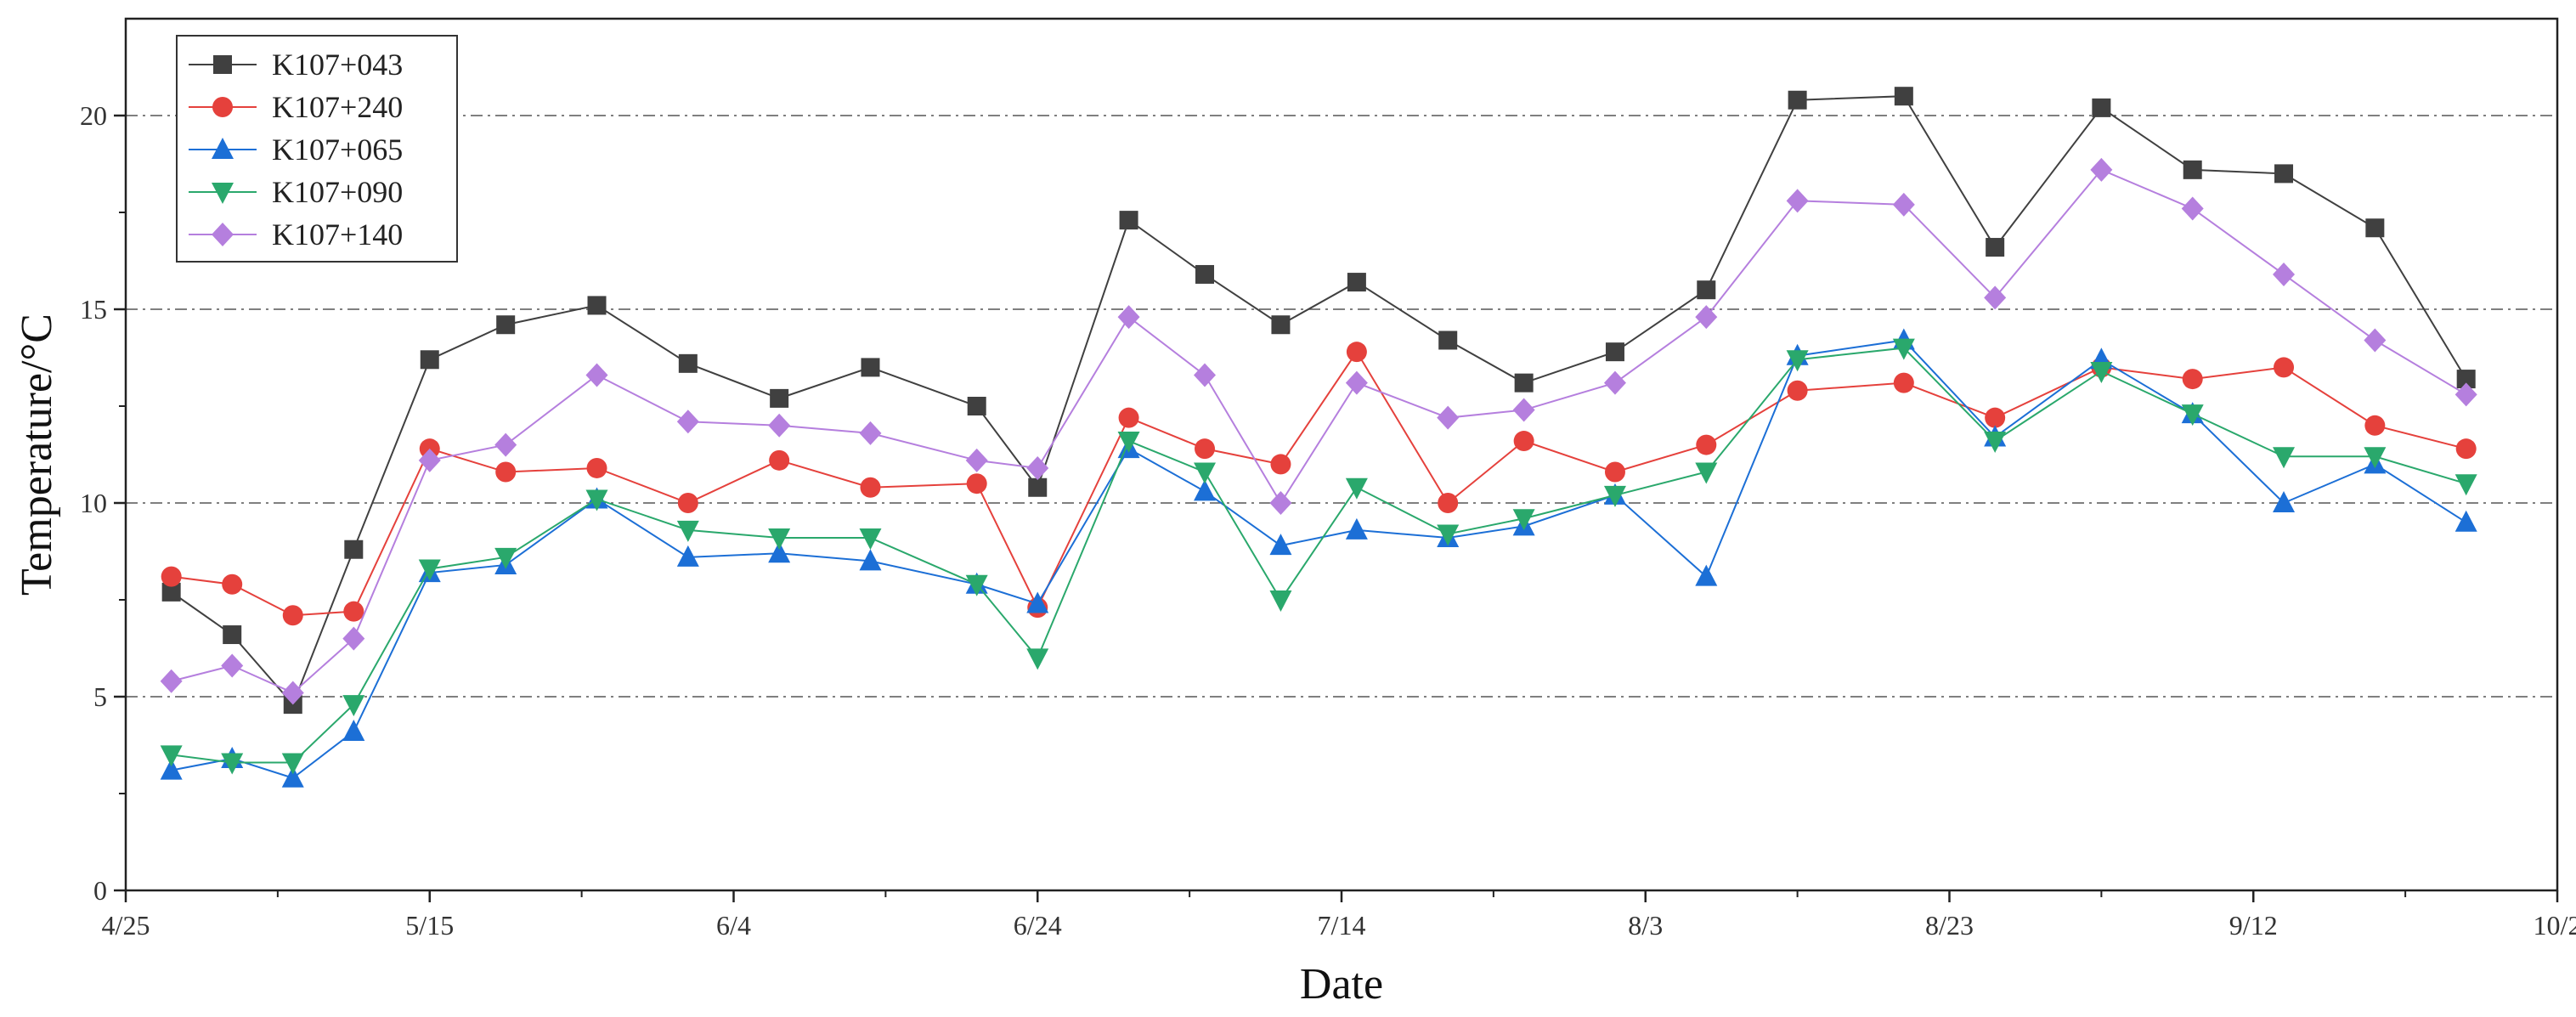  I want to click on y-tick-label: 10, so click(93, 503).